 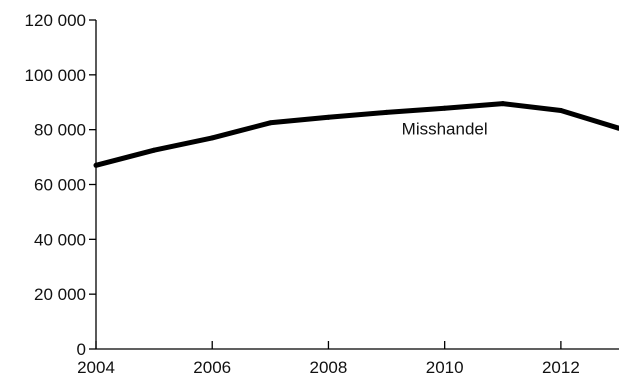 I want to click on y-tick-label: 100 000, so click(x=55, y=75).